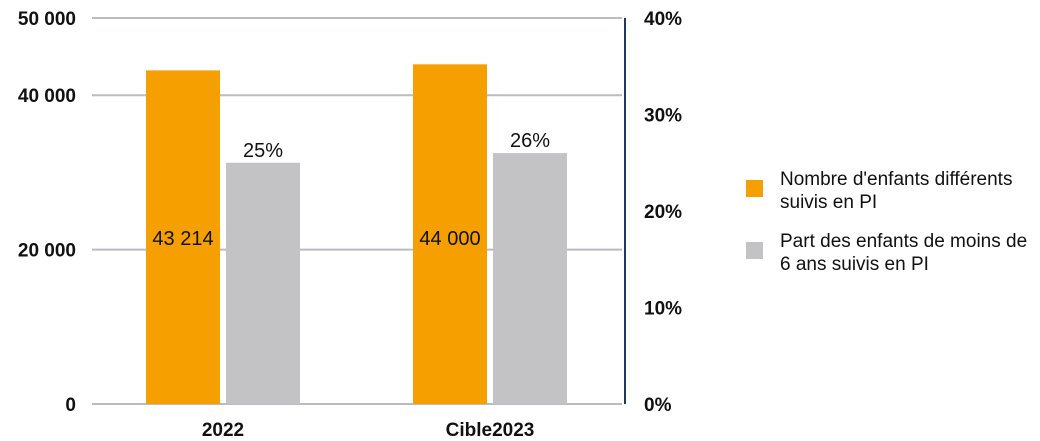 This screenshot has width=1040, height=441. What do you see at coordinates (368, 430) in the screenshot?
I see `category-labels: 2022 Cible2023` at bounding box center [368, 430].